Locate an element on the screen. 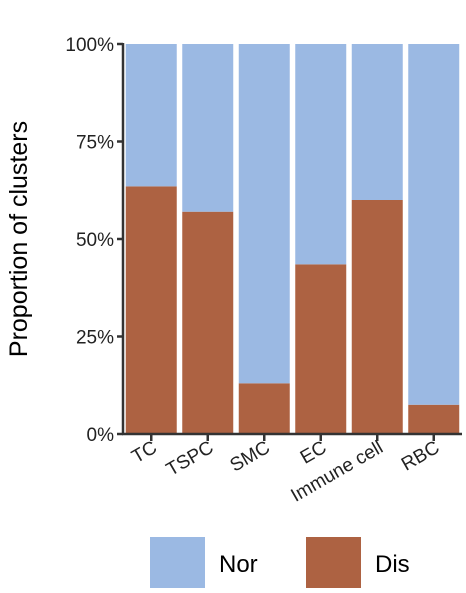  y-tick-label-1: 25% is located at coordinates (95, 338).